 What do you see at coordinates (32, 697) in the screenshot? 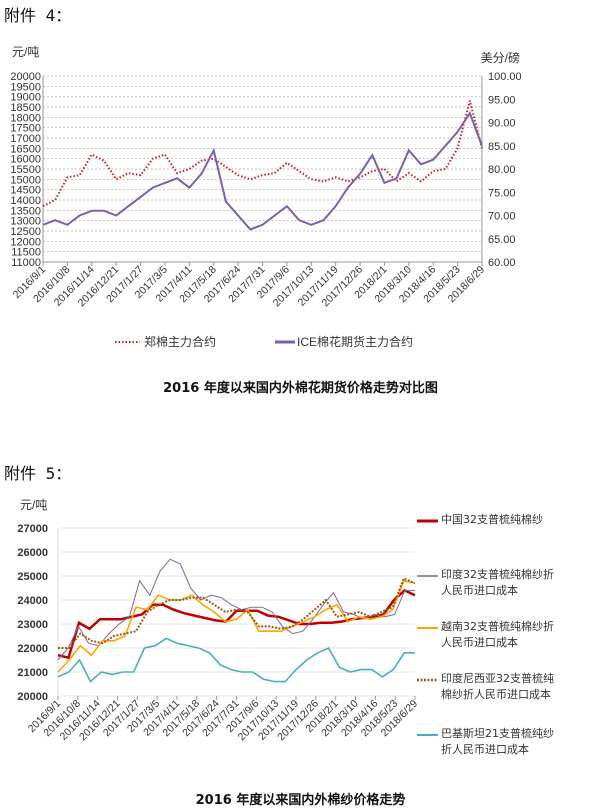
I see `y-tick-label: 20000` at bounding box center [32, 697].